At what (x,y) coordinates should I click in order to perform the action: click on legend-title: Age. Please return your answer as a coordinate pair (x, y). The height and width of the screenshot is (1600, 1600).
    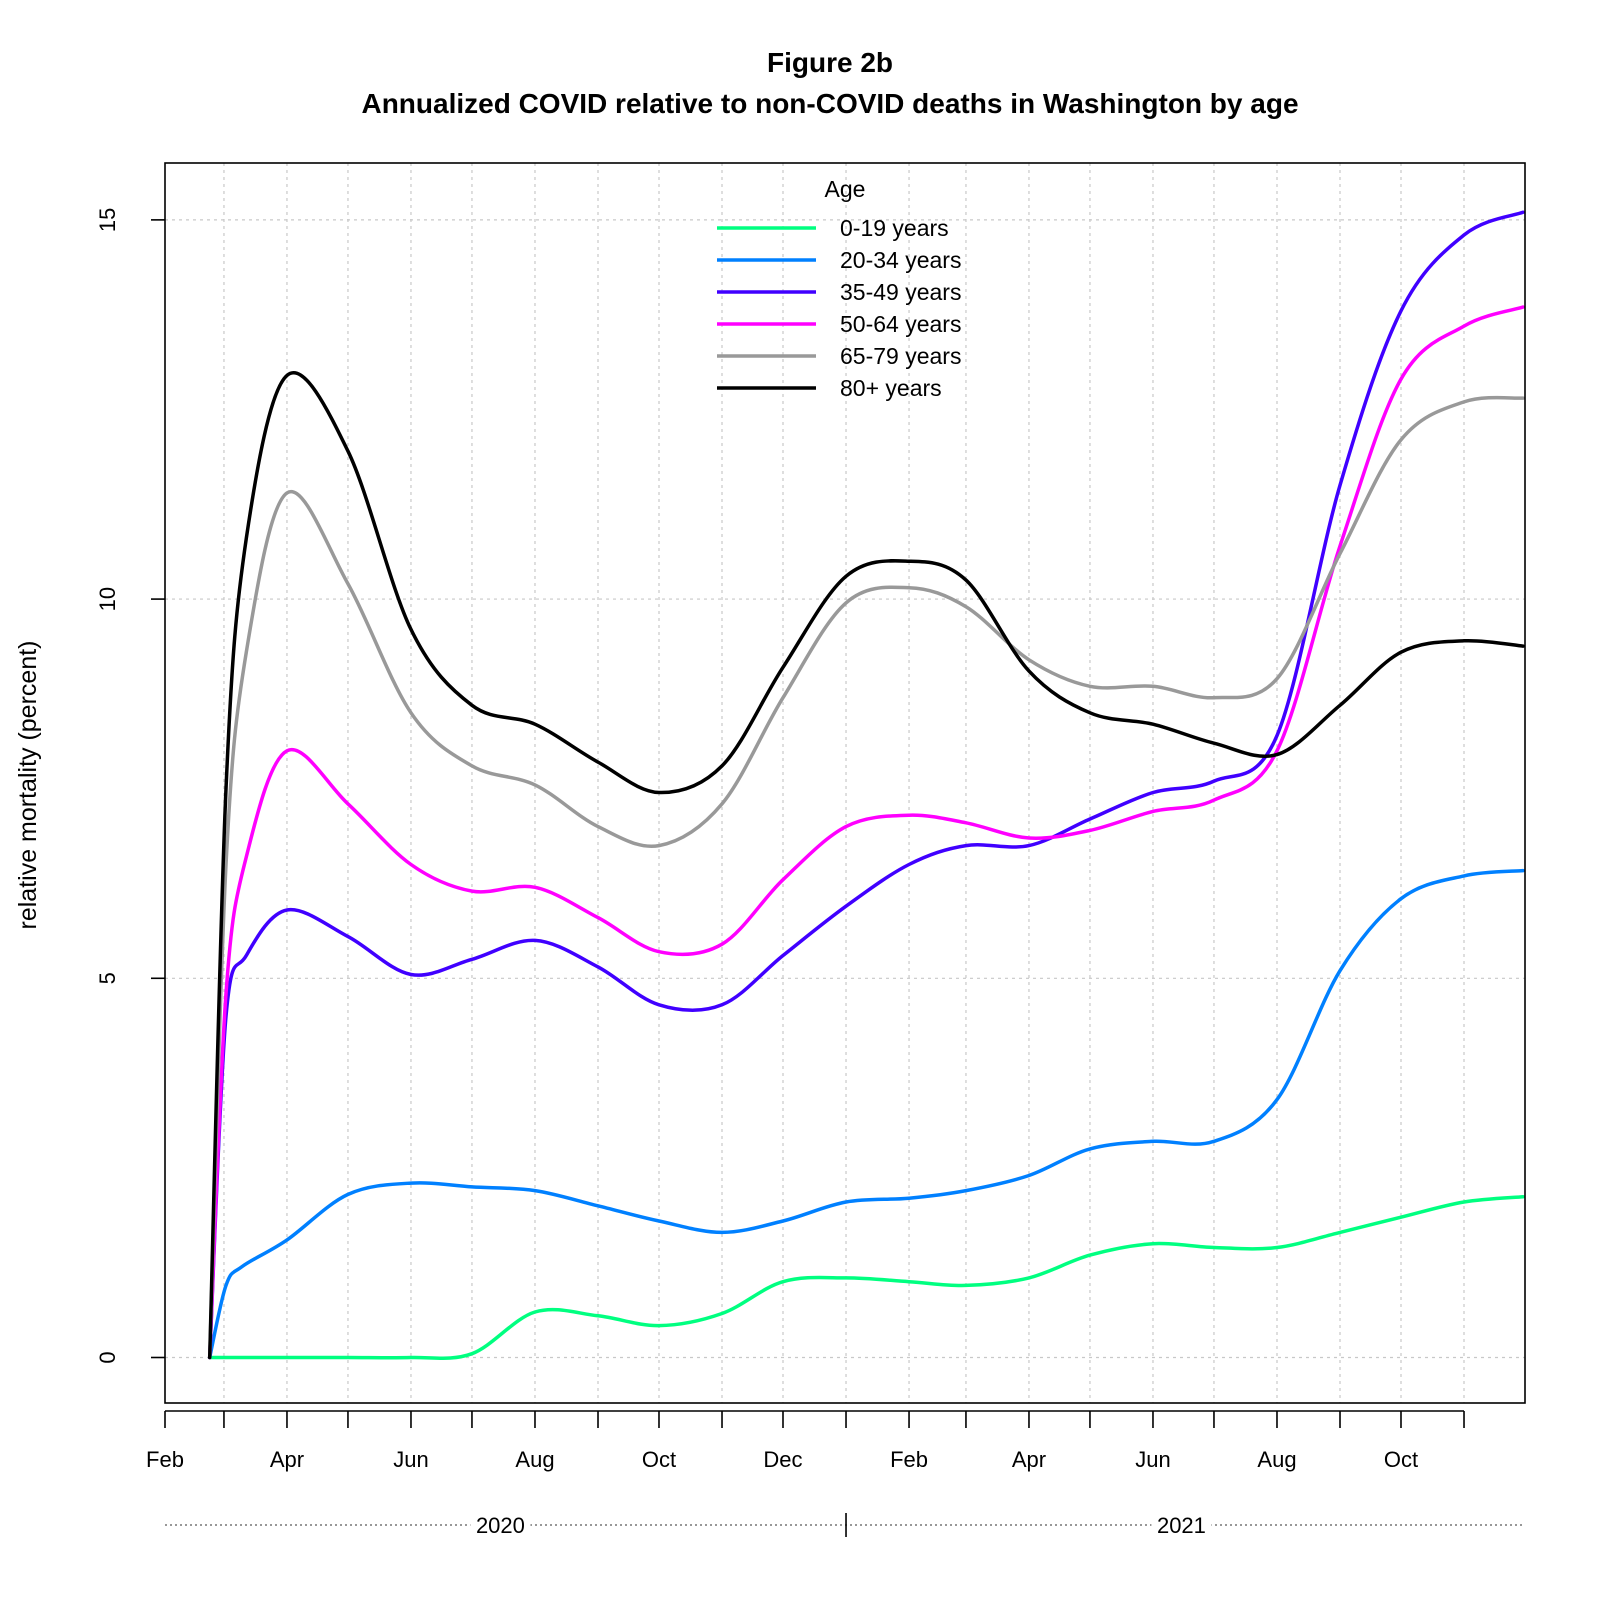
    Looking at the image, I should click on (845, 189).